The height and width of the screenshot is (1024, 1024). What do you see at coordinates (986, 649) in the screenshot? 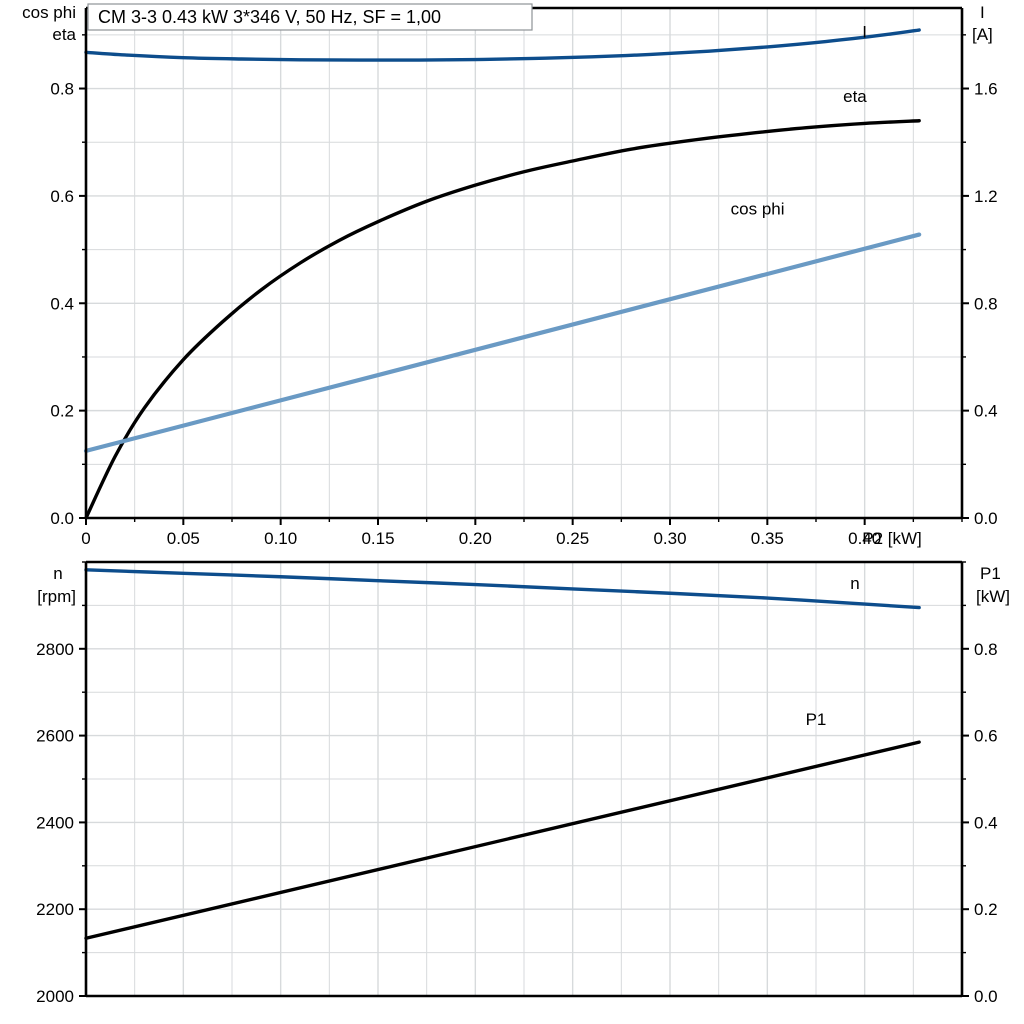
I see `lower-plot-ytick-label-right: 0.8` at bounding box center [986, 649].